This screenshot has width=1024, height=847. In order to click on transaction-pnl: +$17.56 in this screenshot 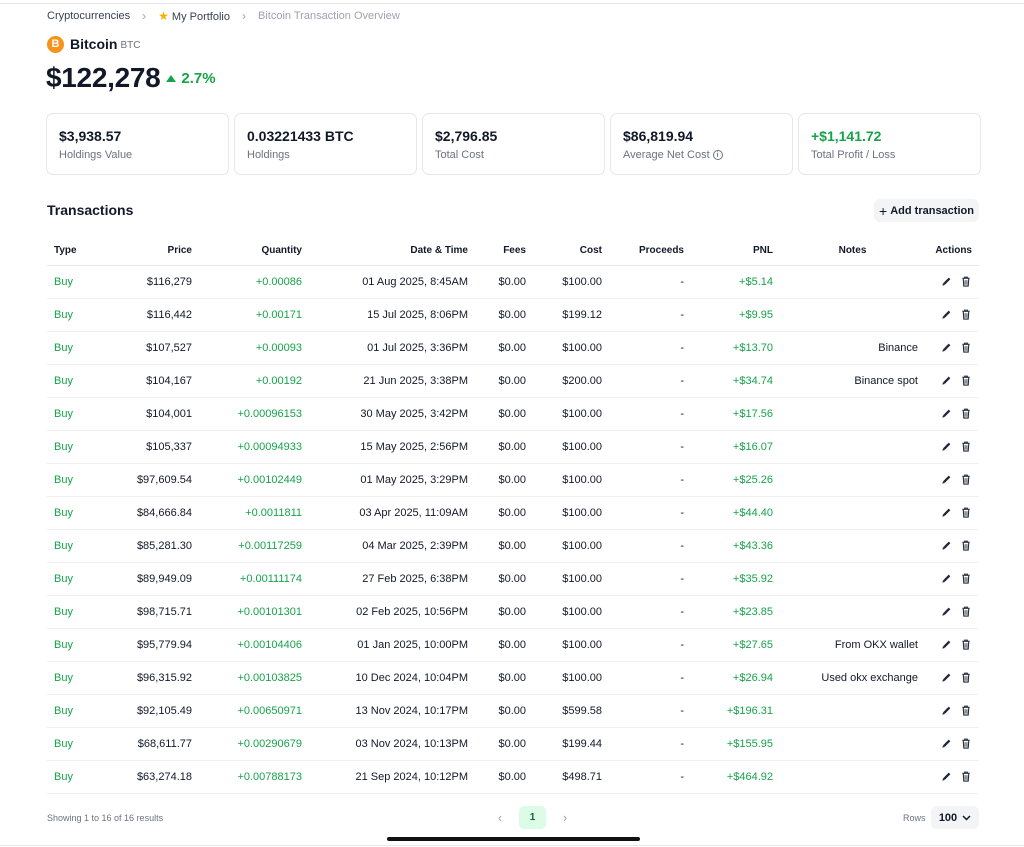, I will do `click(735, 414)`.